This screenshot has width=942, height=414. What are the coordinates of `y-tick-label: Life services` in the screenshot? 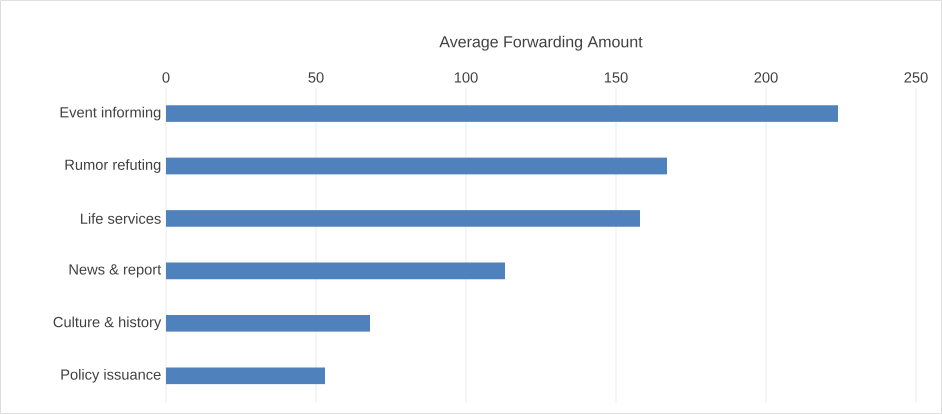 It's located at (120, 218).